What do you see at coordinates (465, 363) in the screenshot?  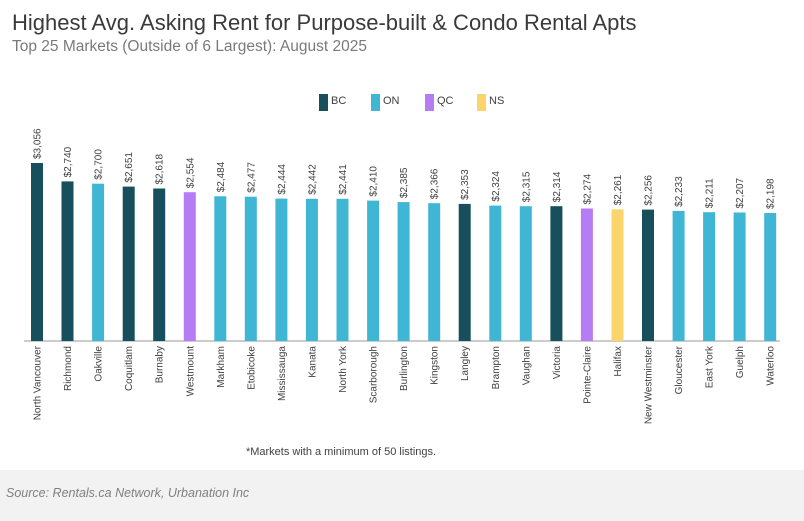 I see `category-label-langley: Langley` at bounding box center [465, 363].